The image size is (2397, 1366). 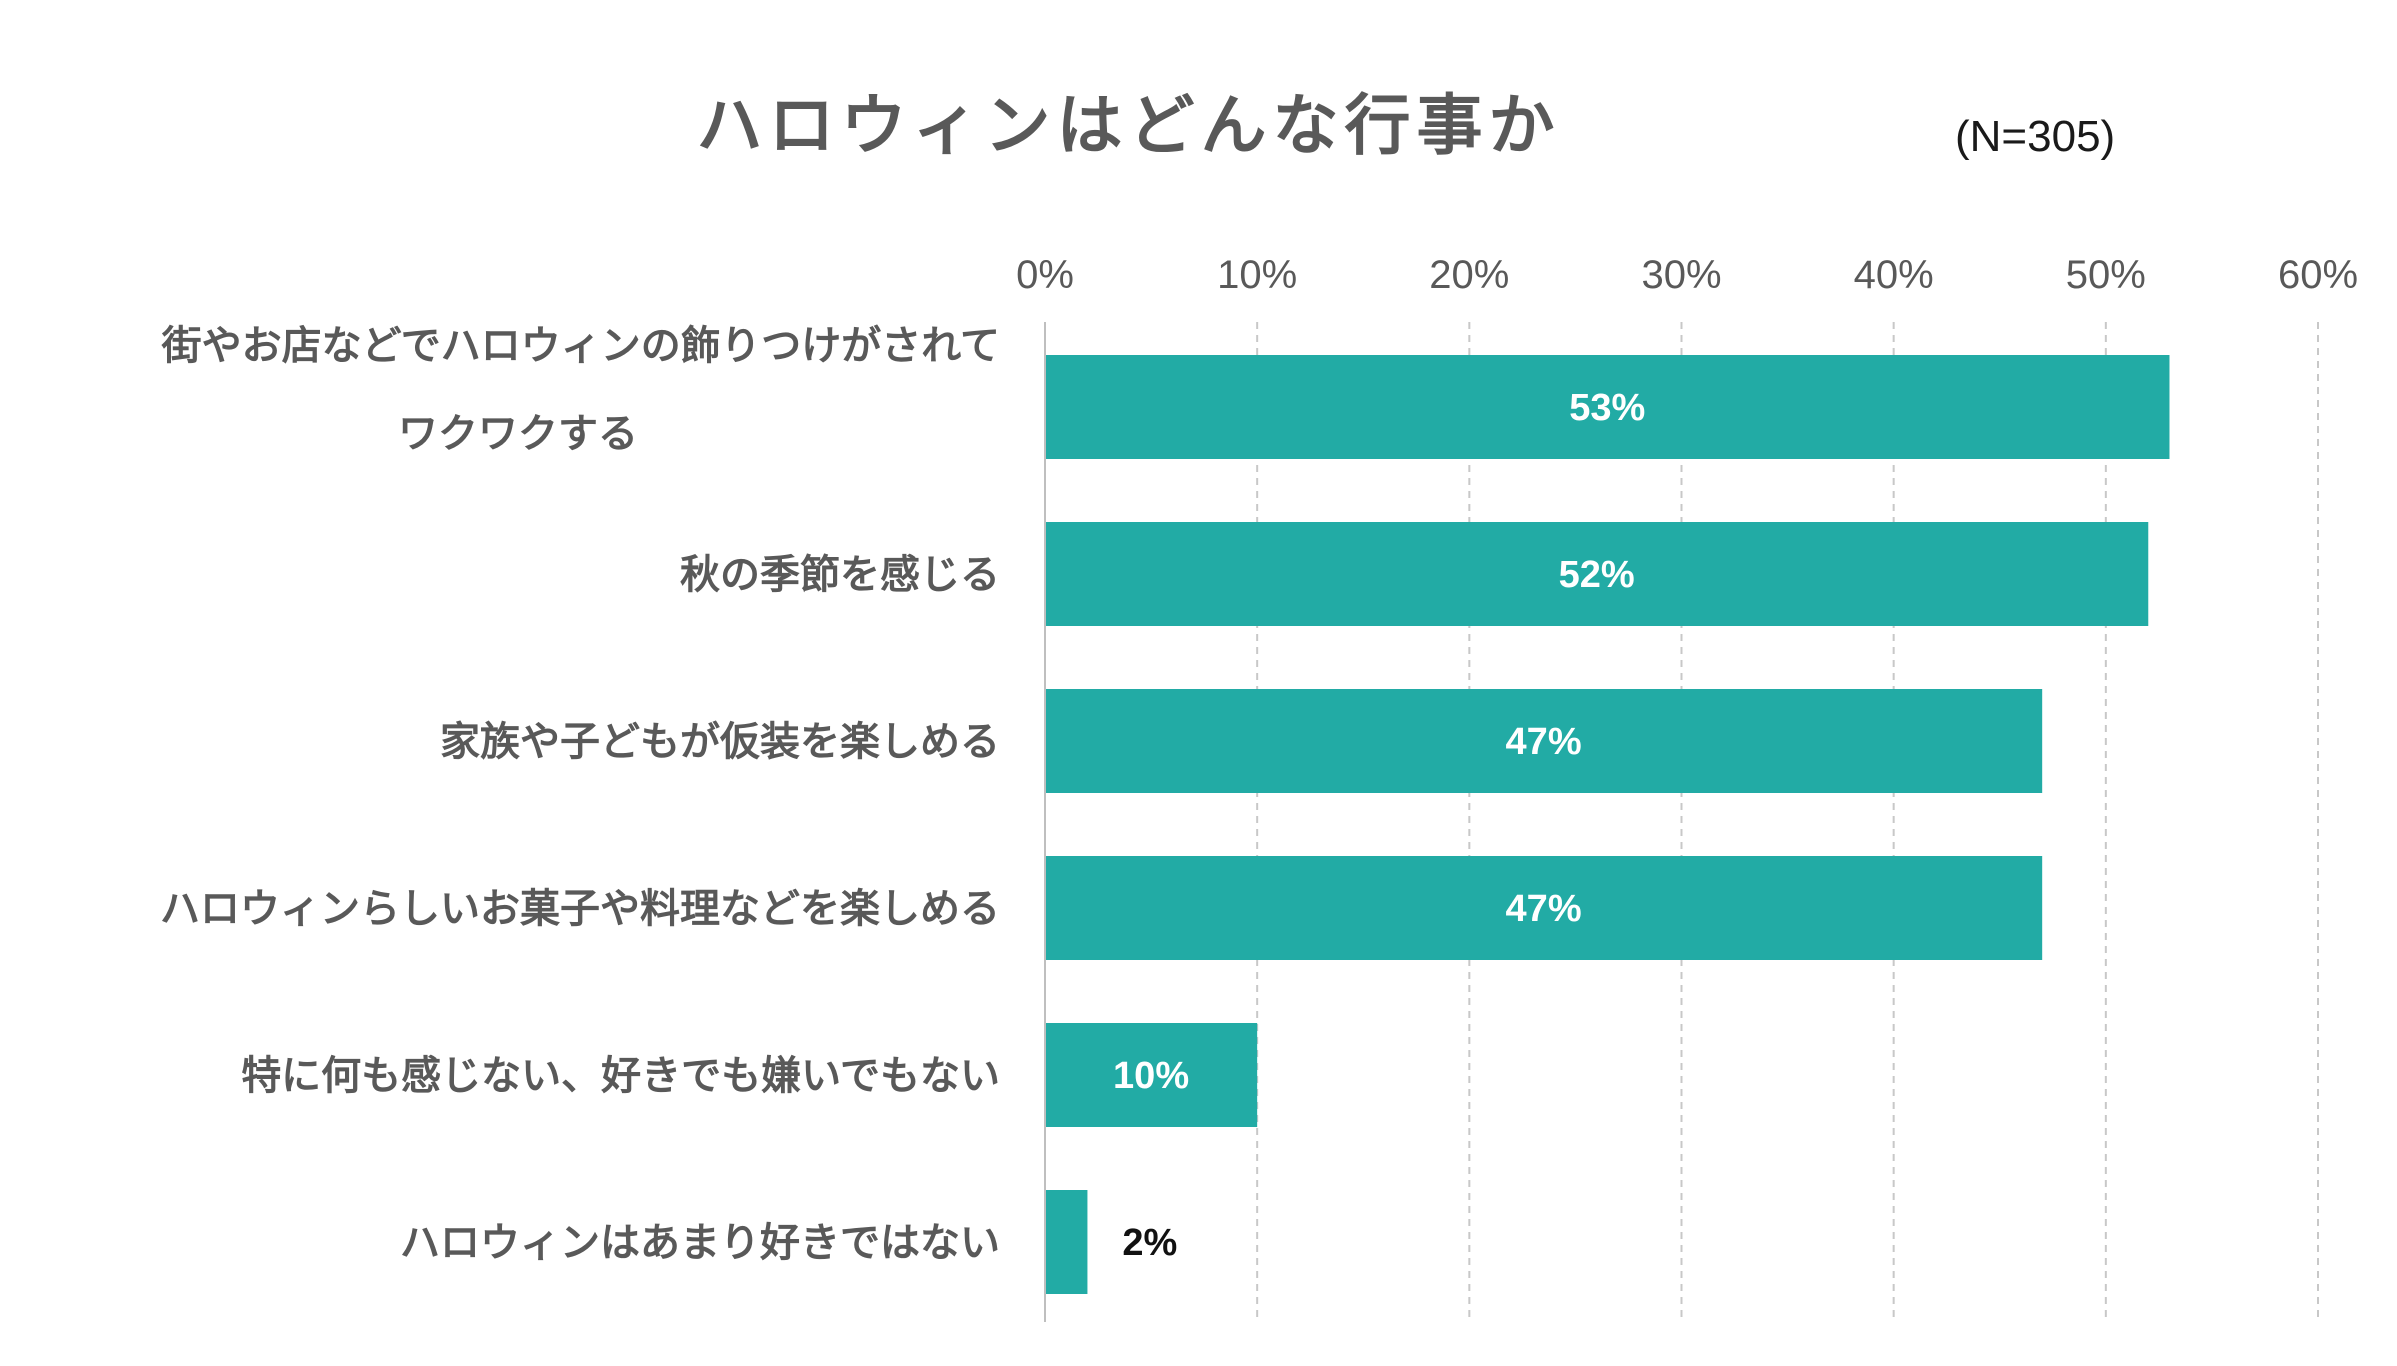 I want to click on sample-size-note: (N=305), so click(x=2035, y=136).